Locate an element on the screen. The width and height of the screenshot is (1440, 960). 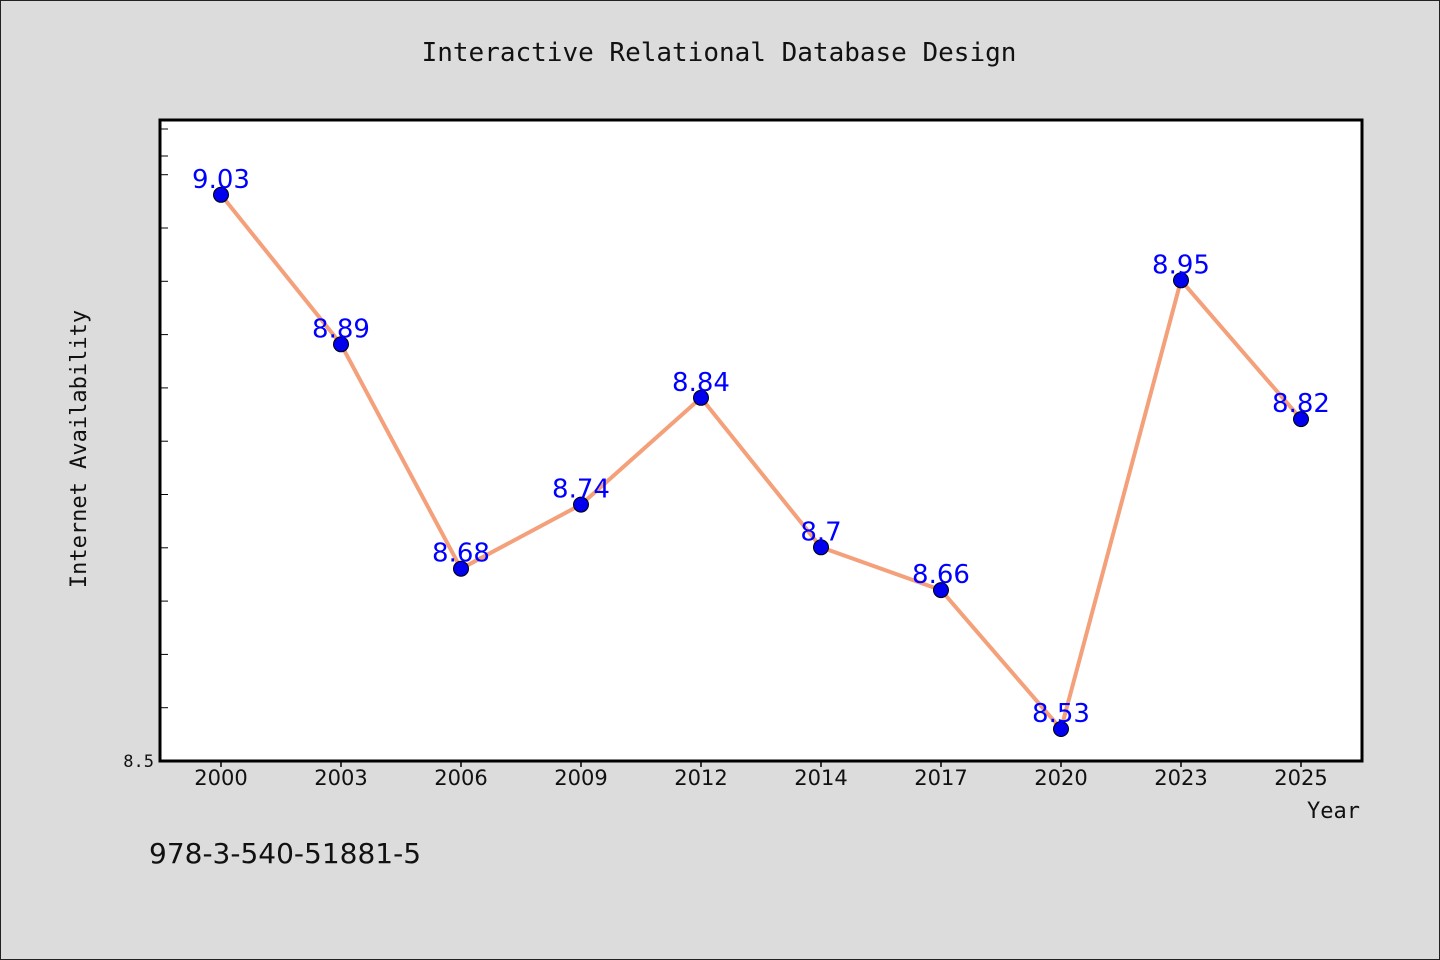
x-tick-label: 2020 is located at coordinates (1060, 778).